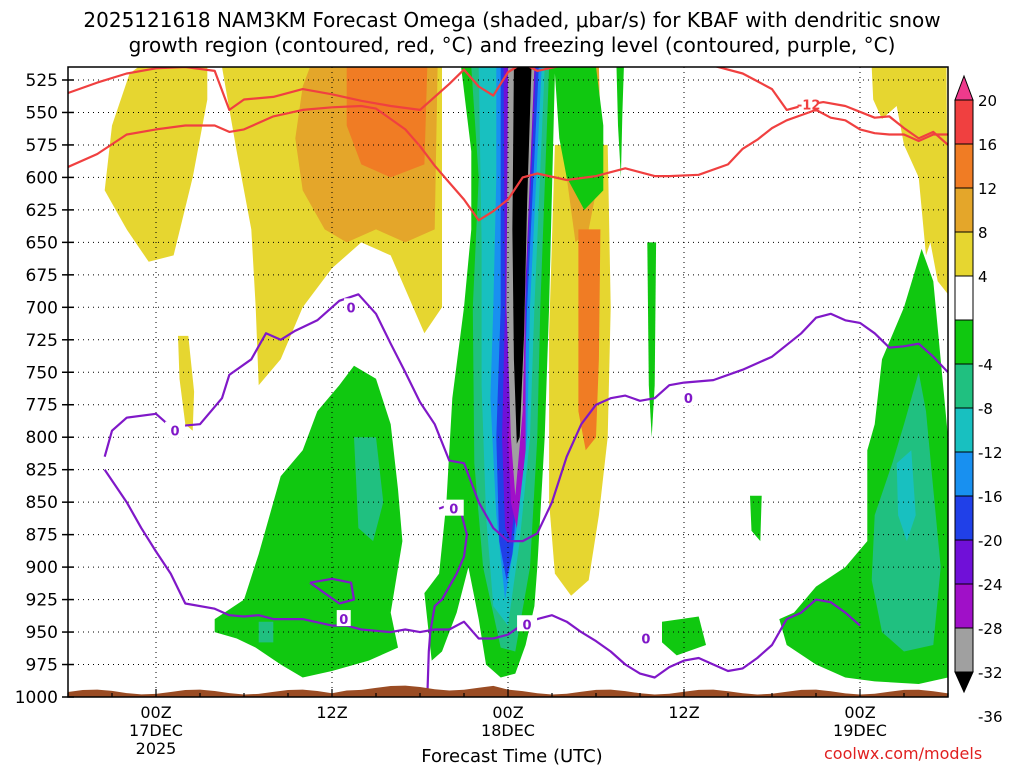 The height and width of the screenshot is (768, 1024). What do you see at coordinates (990, 585) in the screenshot?
I see `colorbar-label: -24` at bounding box center [990, 585].